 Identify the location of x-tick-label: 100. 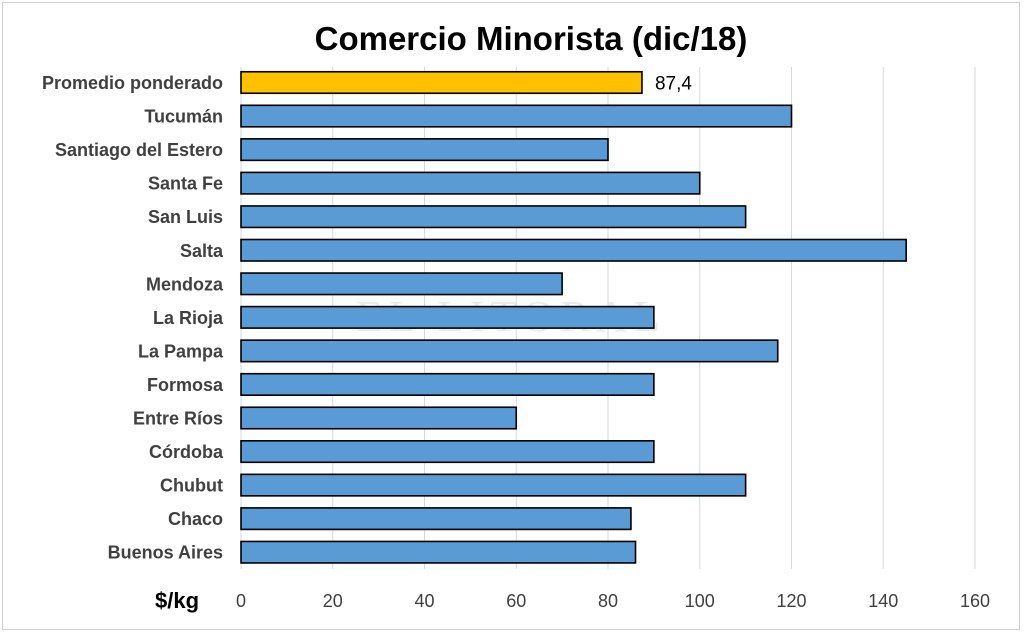
(700, 601).